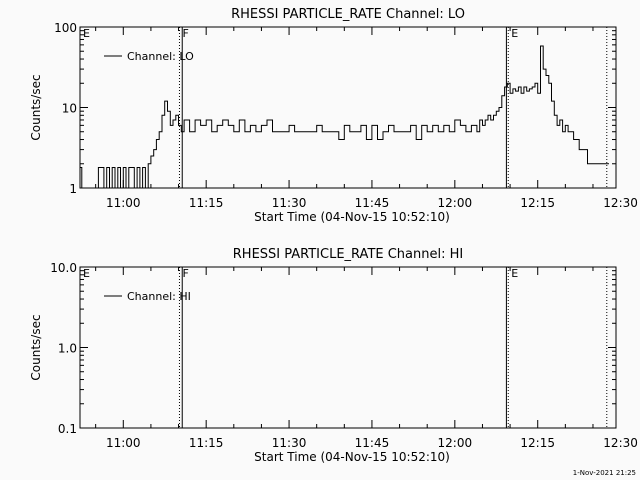 The image size is (640, 480). What do you see at coordinates (604, 473) in the screenshot?
I see `footer-timestamp: 1-Nov-2021 21:25` at bounding box center [604, 473].